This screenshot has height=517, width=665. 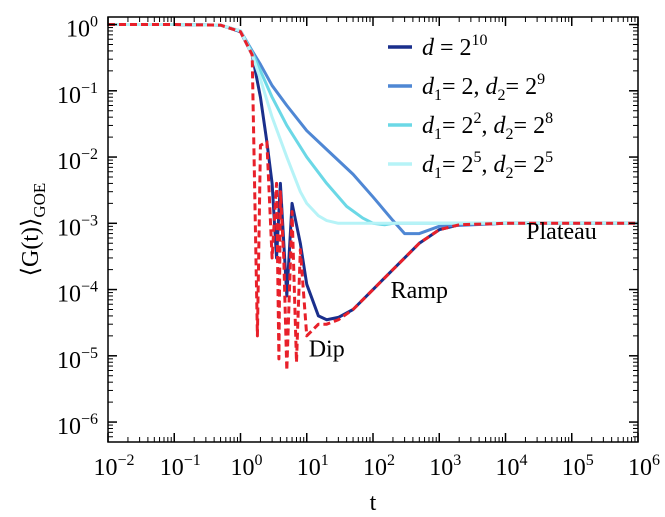 What do you see at coordinates (512, 466) in the screenshot?
I see `x-tick-label: 10⁴` at bounding box center [512, 466].